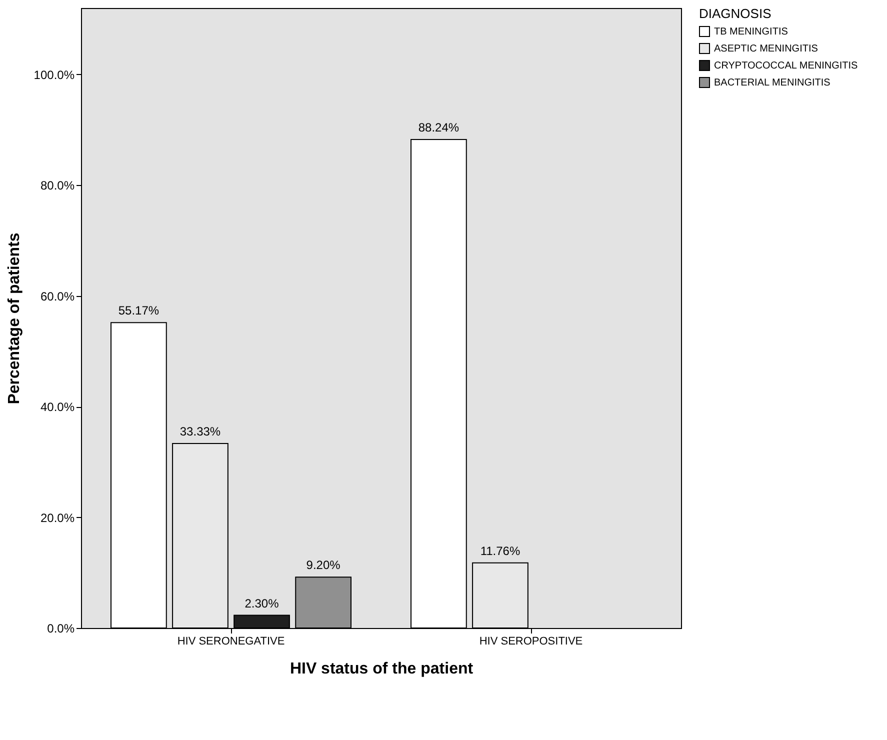 The width and height of the screenshot is (887, 740). I want to click on data-label: 2.30%, so click(262, 603).